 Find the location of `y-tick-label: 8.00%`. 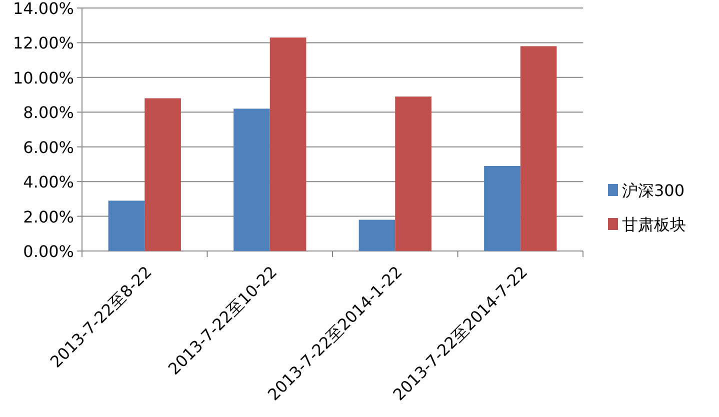

y-tick-label: 8.00% is located at coordinates (48, 112).